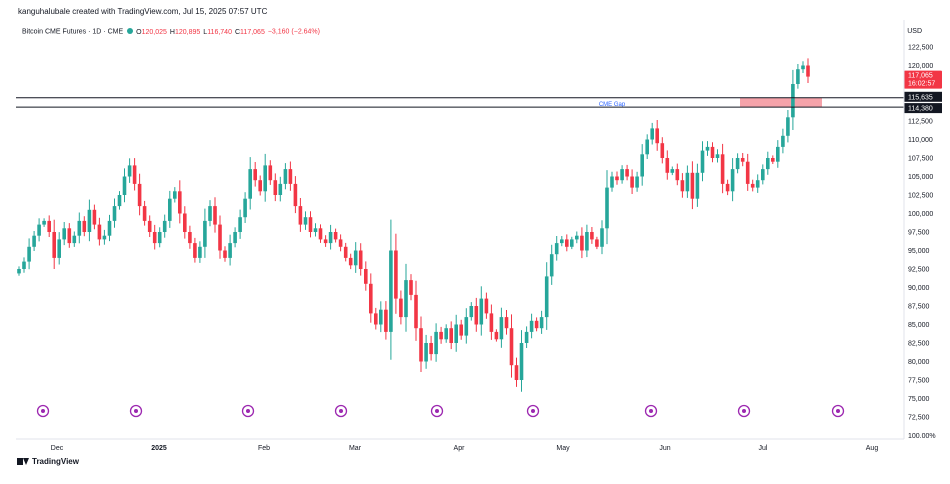  I want to click on tradingview-logo: TradingView, so click(48, 461).